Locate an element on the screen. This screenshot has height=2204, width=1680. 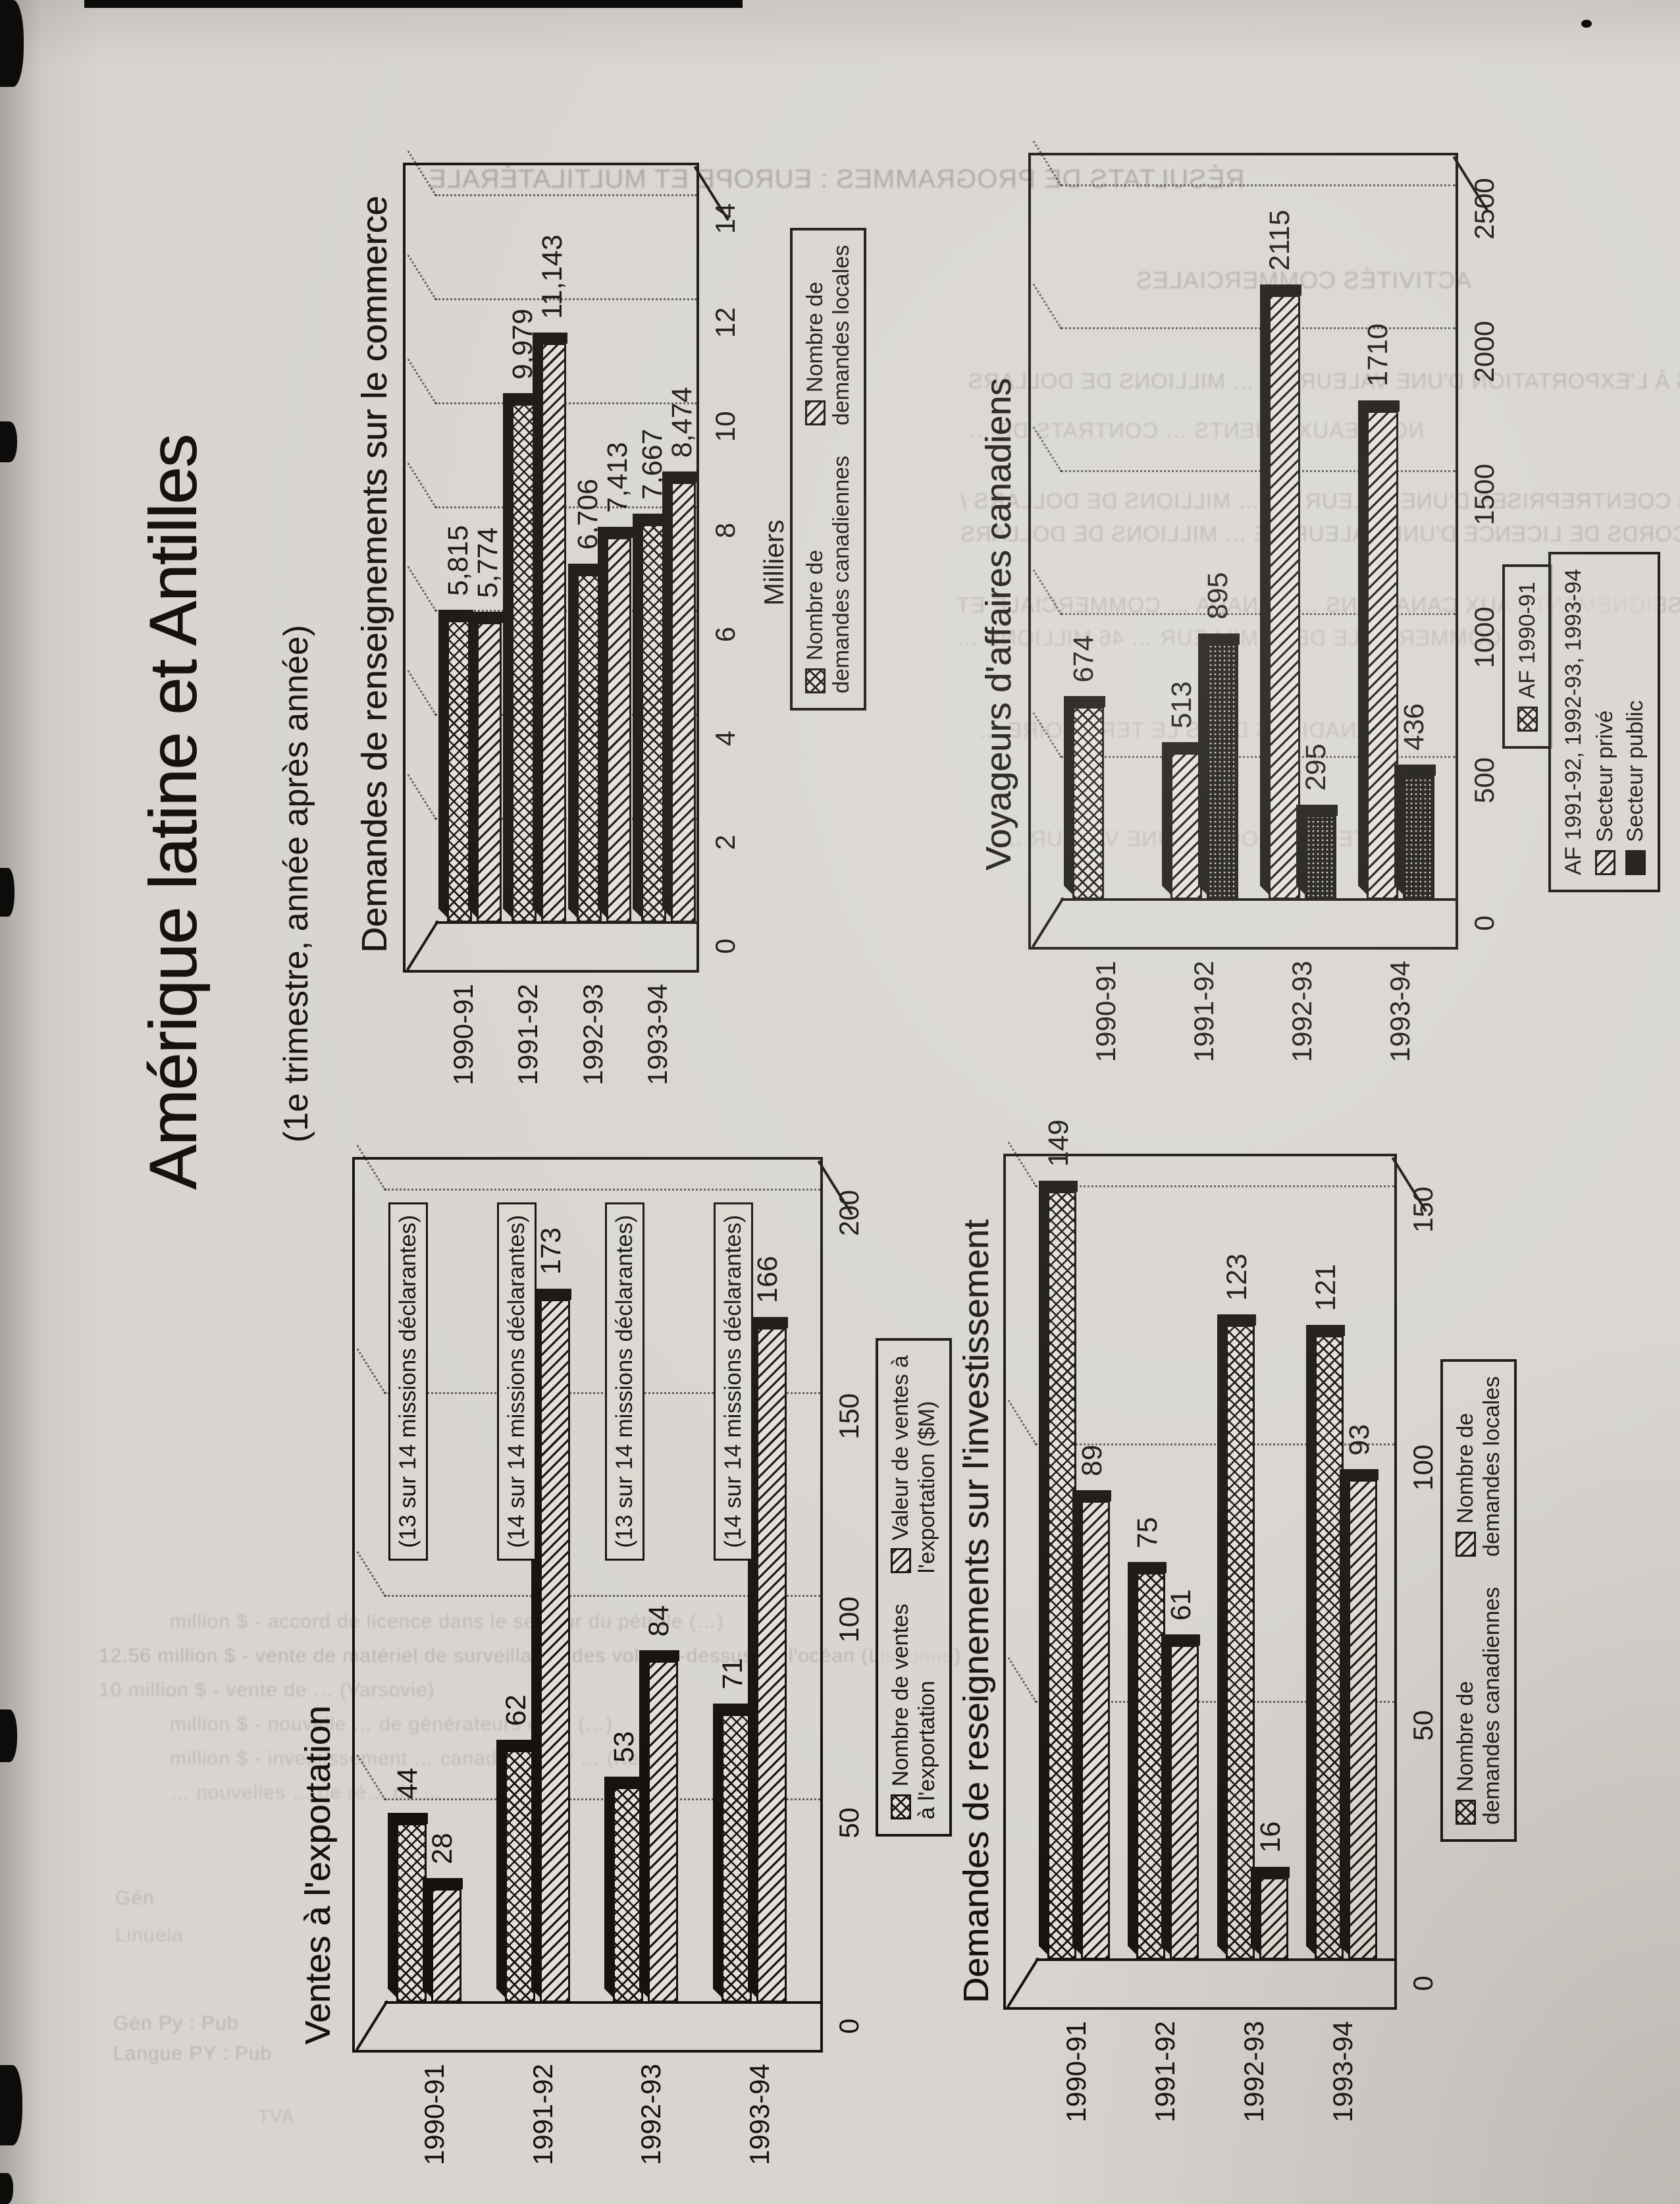
legend-entry-label: demandes locales is located at coordinates (841, 334).